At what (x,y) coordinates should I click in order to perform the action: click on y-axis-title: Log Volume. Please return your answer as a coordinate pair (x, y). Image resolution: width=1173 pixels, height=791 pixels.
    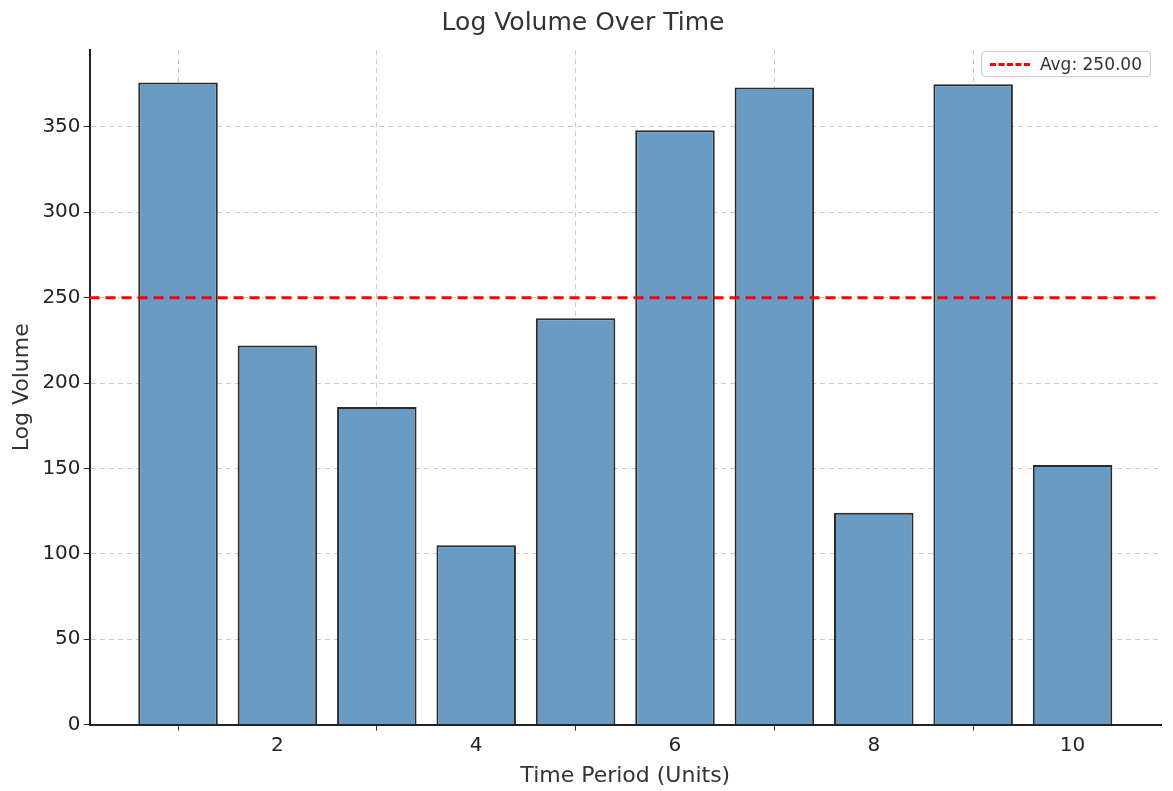
    Looking at the image, I should click on (20, 387).